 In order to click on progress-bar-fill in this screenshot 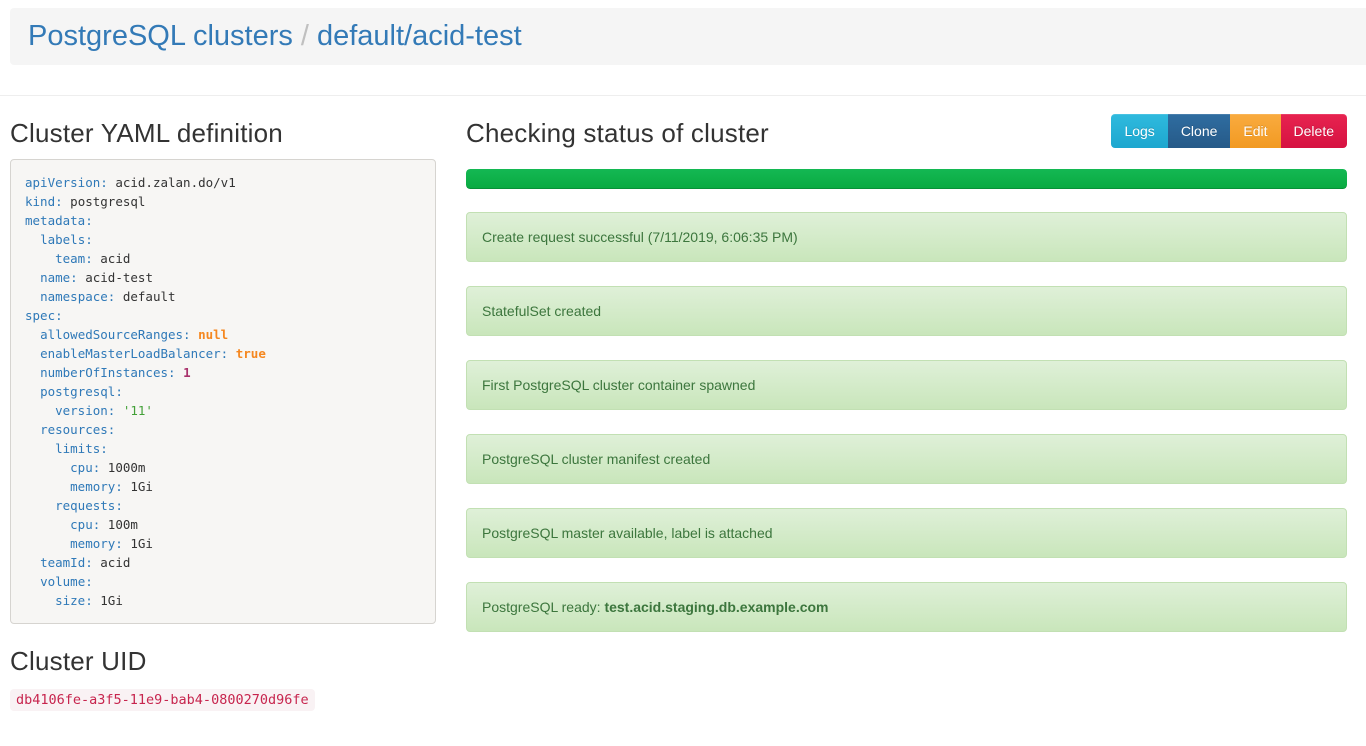, I will do `click(906, 179)`.